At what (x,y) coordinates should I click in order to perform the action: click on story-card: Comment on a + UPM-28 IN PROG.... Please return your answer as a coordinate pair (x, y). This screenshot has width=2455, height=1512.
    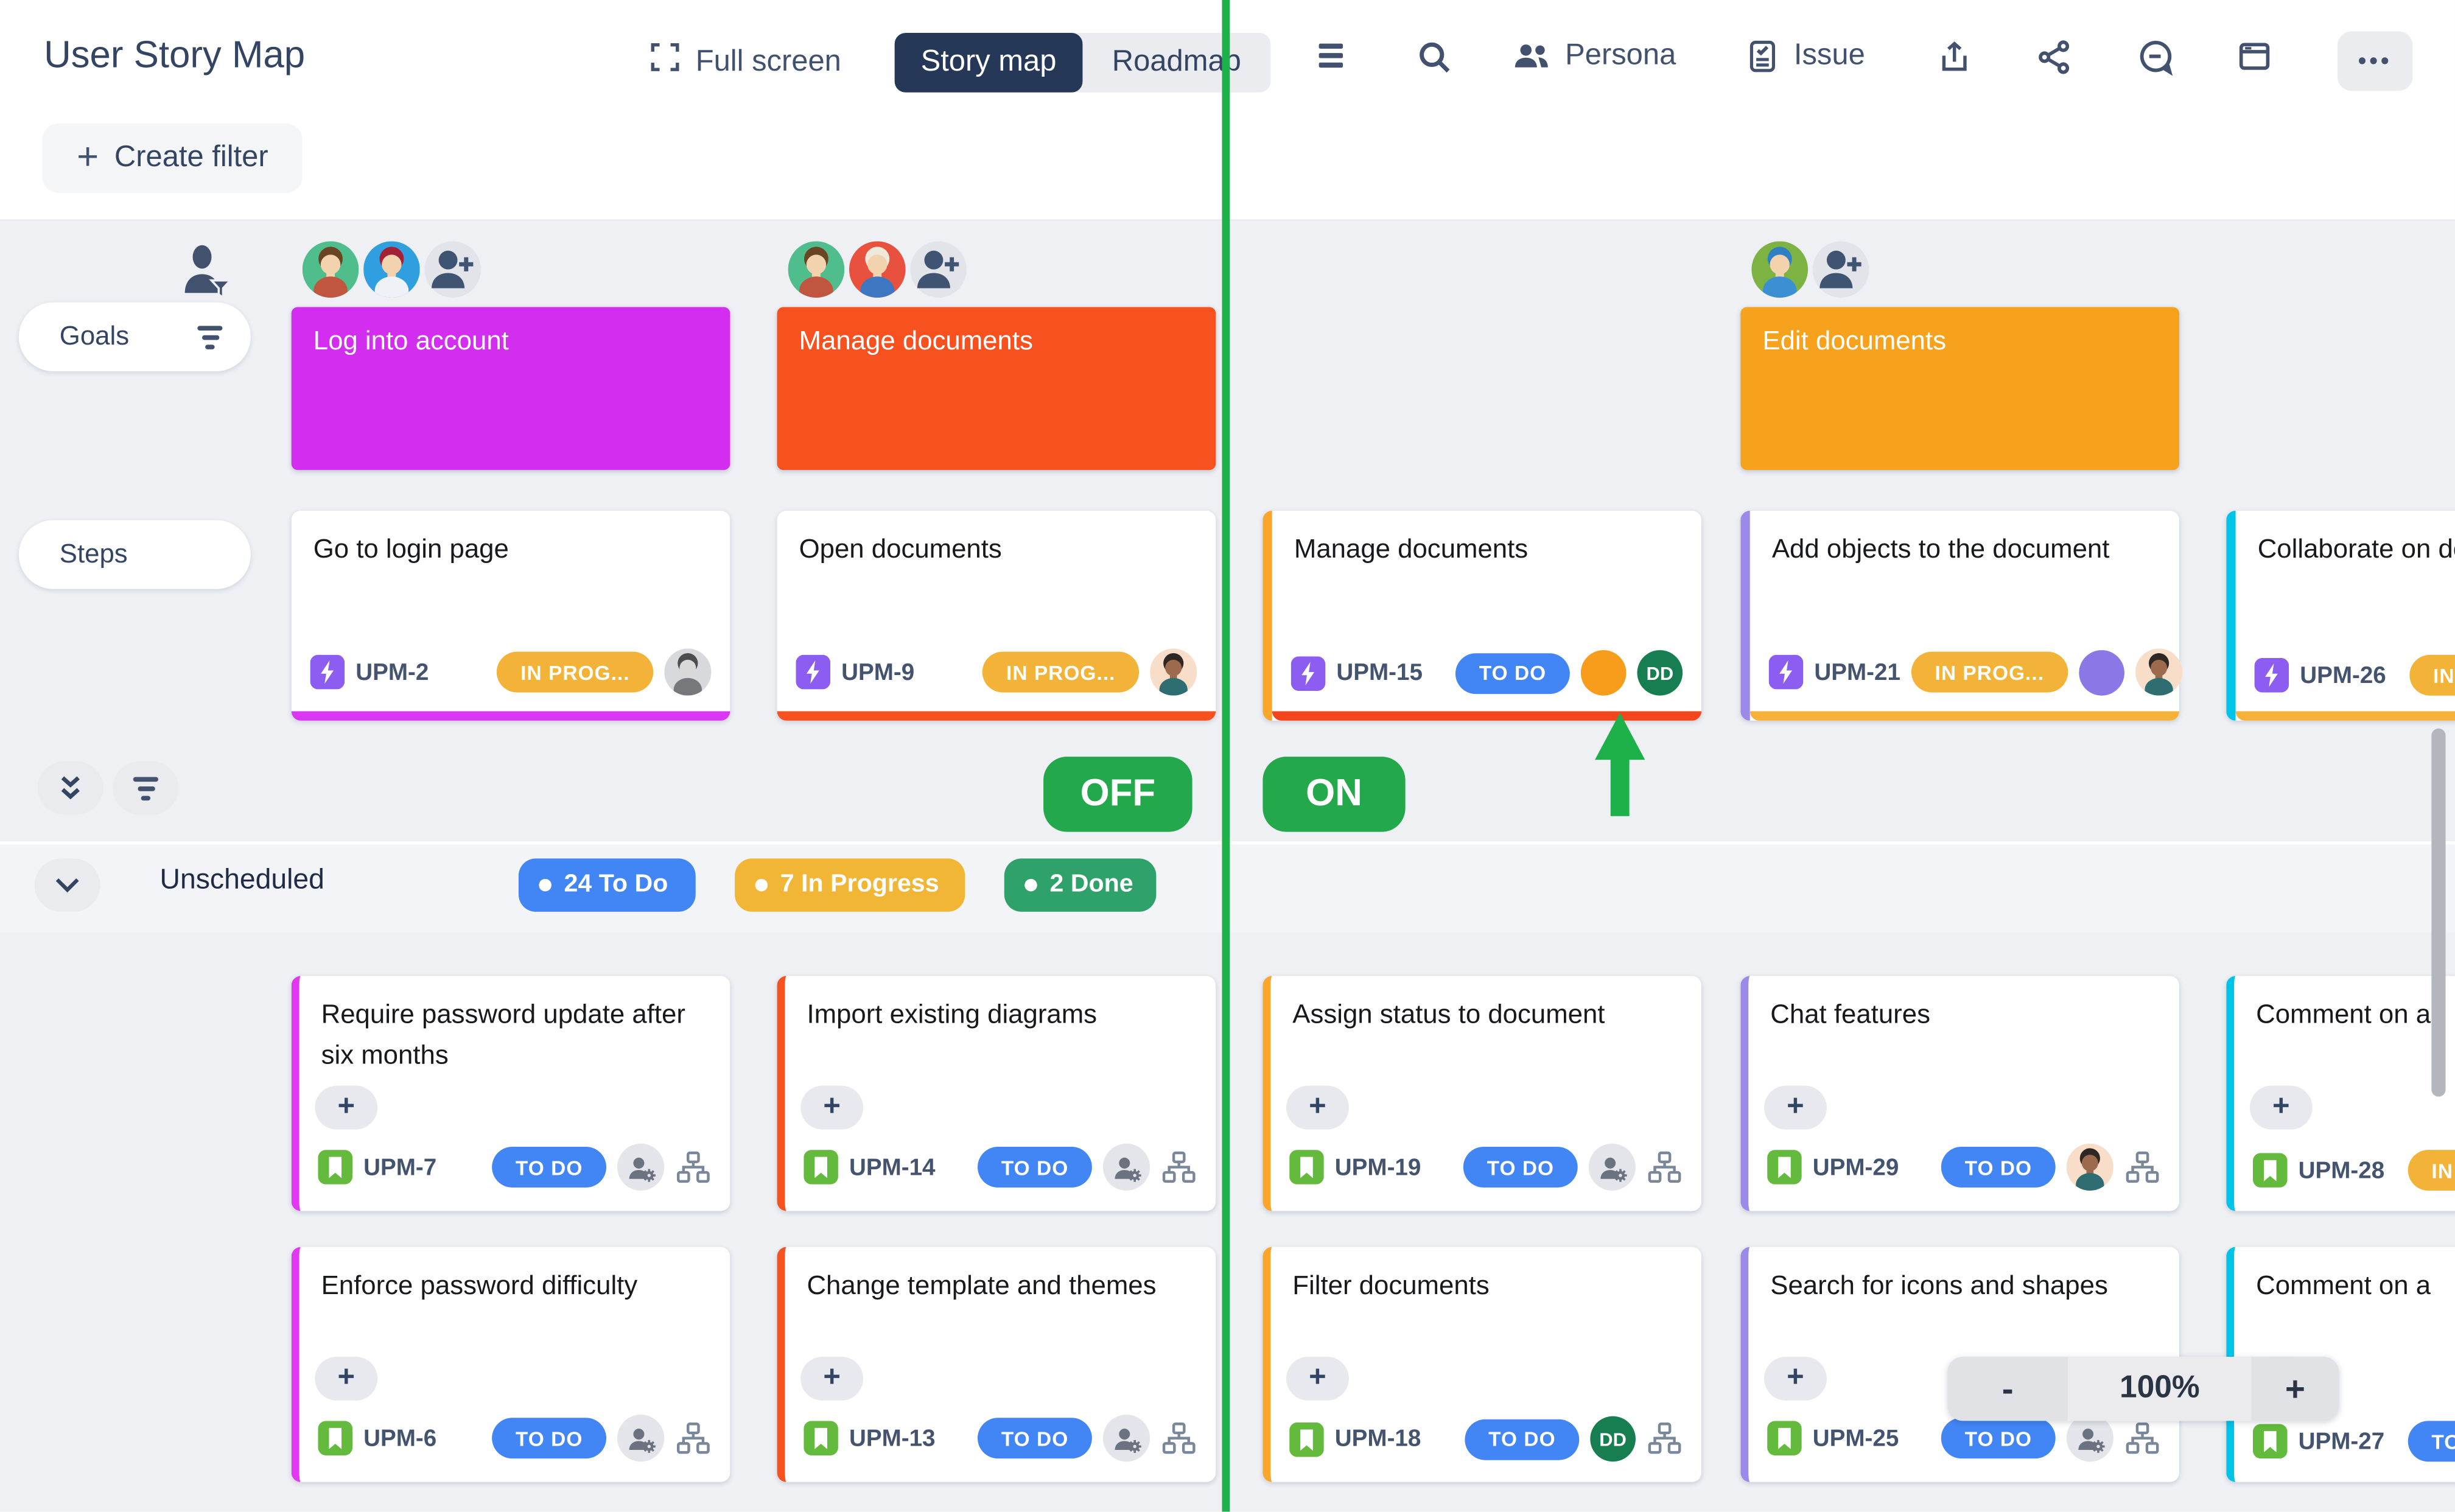
    Looking at the image, I should click on (2340, 1093).